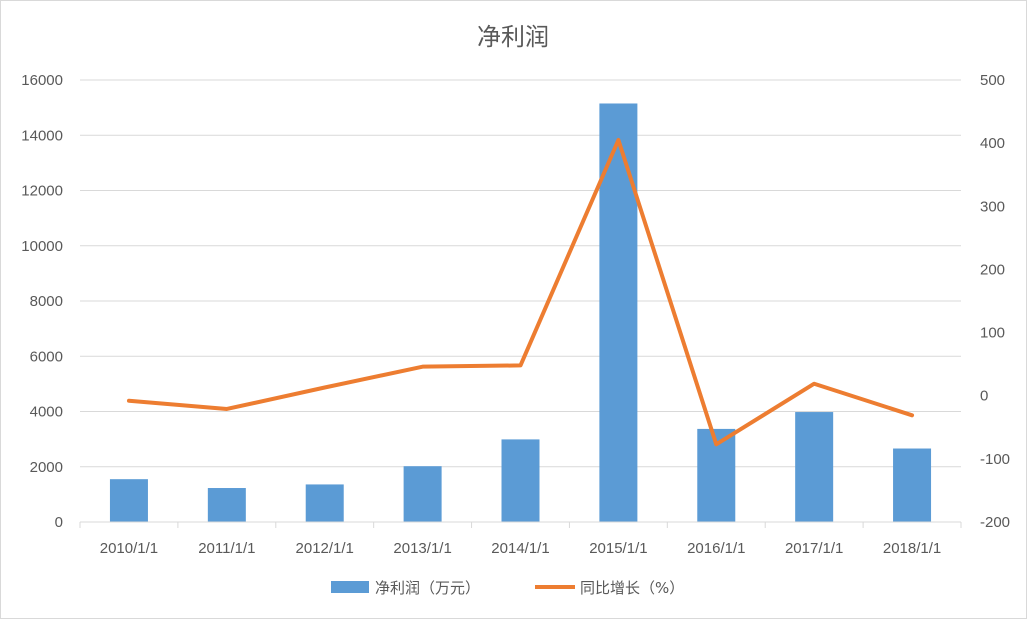 The width and height of the screenshot is (1027, 619). What do you see at coordinates (46, 412) in the screenshot?
I see `y-left-tick-label: 4000` at bounding box center [46, 412].